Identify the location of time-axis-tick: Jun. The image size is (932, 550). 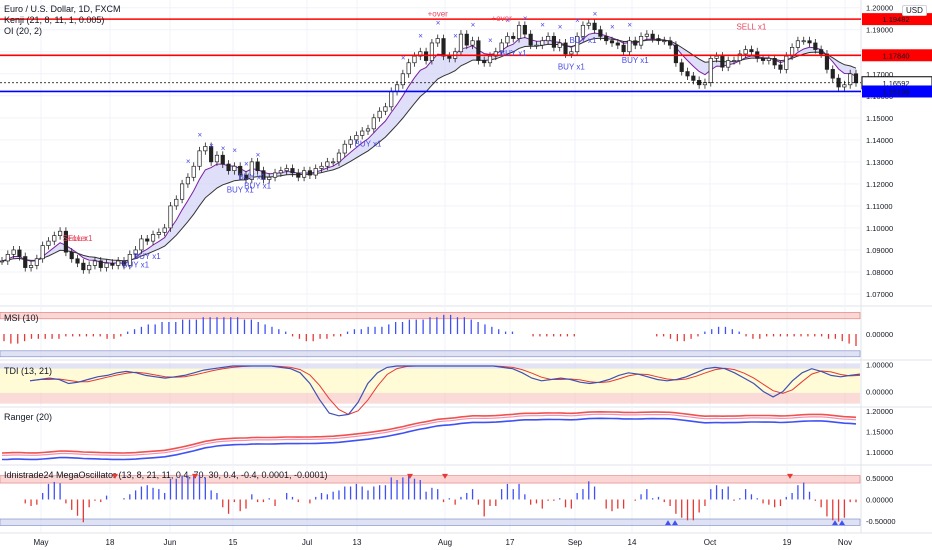
(170, 542).